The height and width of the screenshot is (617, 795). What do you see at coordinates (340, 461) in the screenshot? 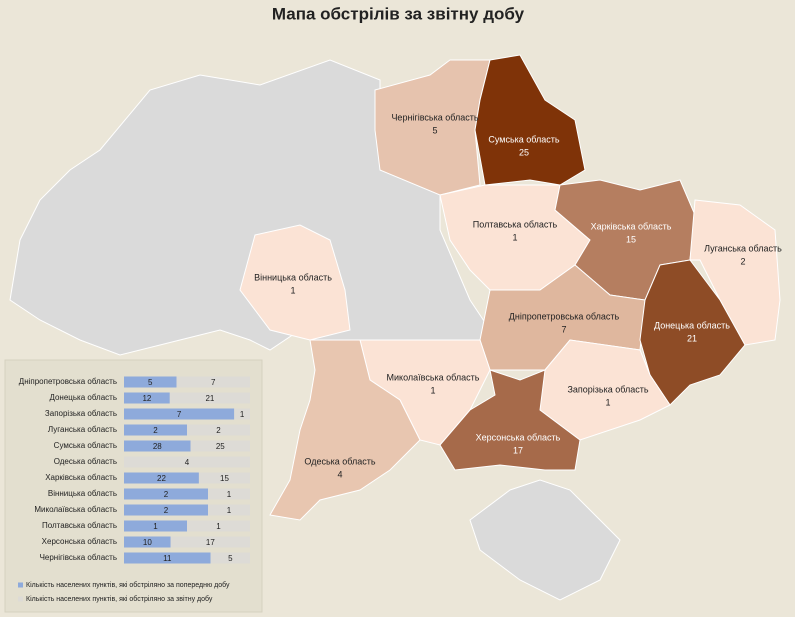
I see `region-name: Одеська область` at bounding box center [340, 461].